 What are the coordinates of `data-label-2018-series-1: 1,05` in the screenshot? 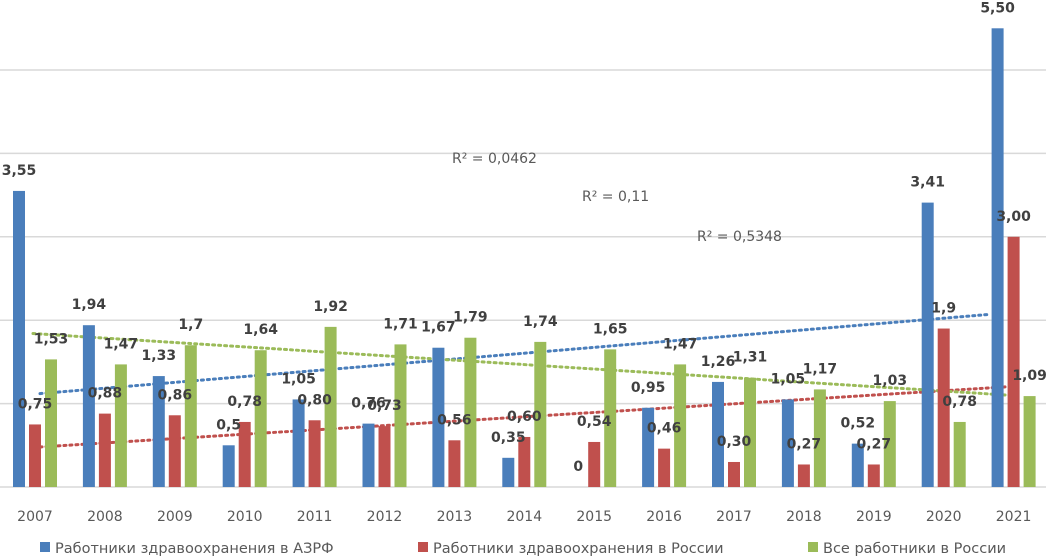 It's located at (788, 379).